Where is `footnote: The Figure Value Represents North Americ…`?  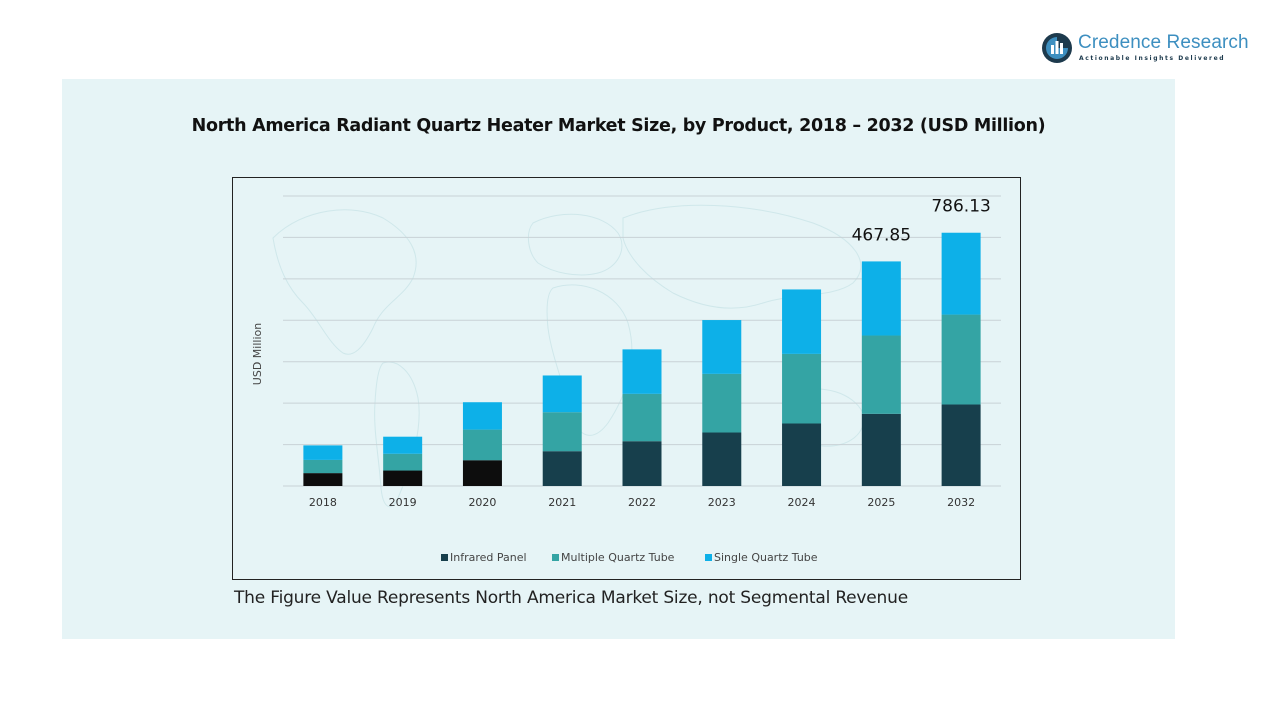 footnote: The Figure Value Represents North Americ… is located at coordinates (571, 598).